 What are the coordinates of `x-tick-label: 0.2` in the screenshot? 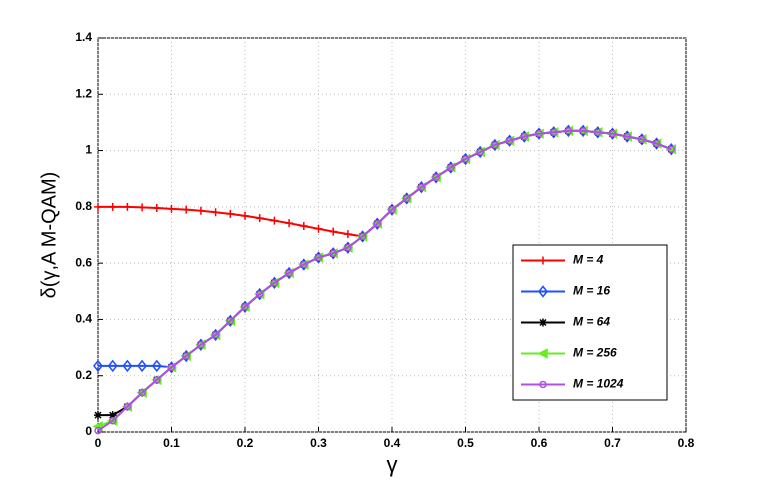 It's located at (245, 443).